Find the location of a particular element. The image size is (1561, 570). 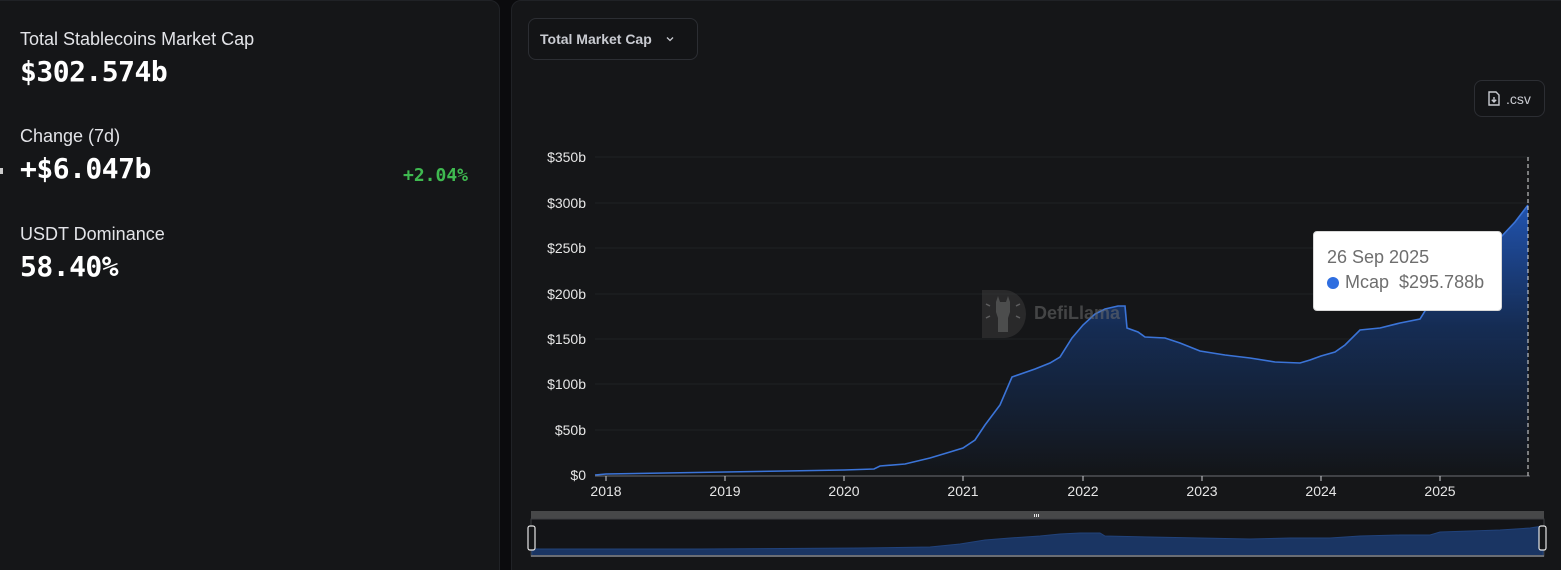

range-slider is located at coordinates (1037, 534).